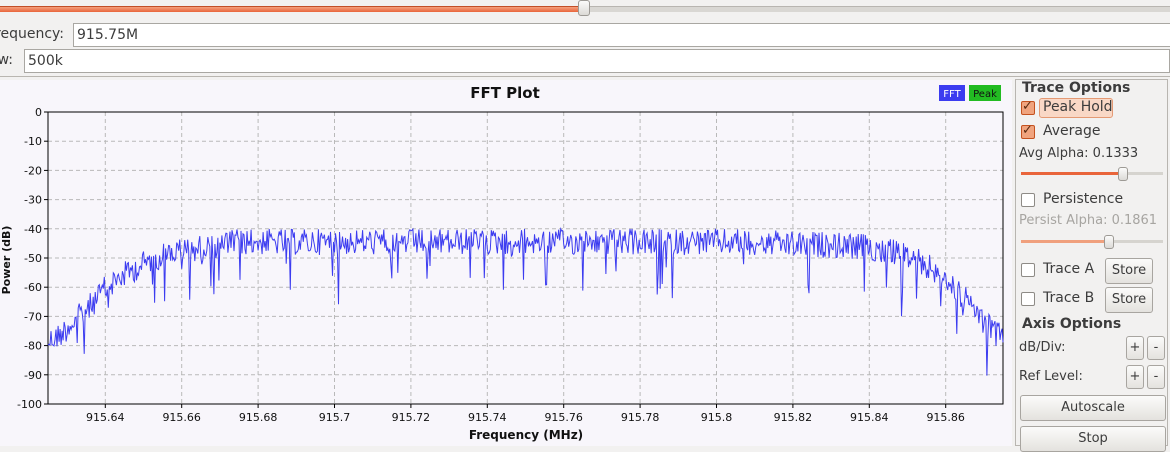 The width and height of the screenshot is (1170, 452). I want to click on top-slider-fill, so click(292, 9).